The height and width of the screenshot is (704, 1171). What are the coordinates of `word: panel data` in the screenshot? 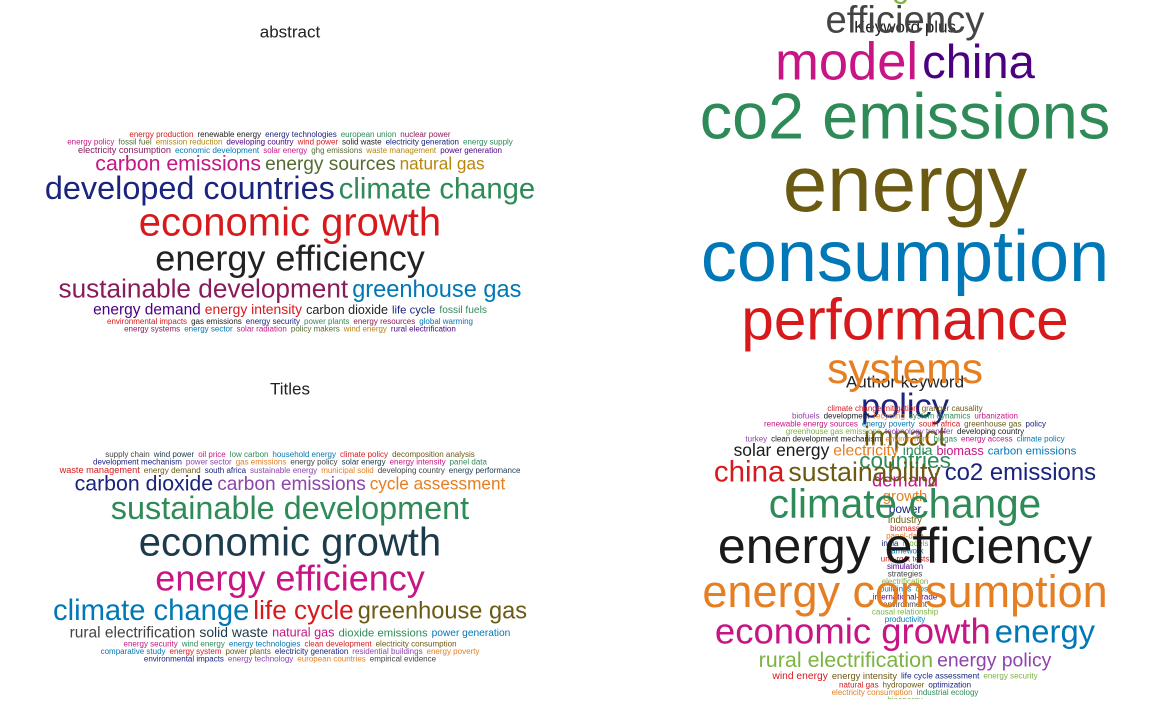 It's located at (469, 462).